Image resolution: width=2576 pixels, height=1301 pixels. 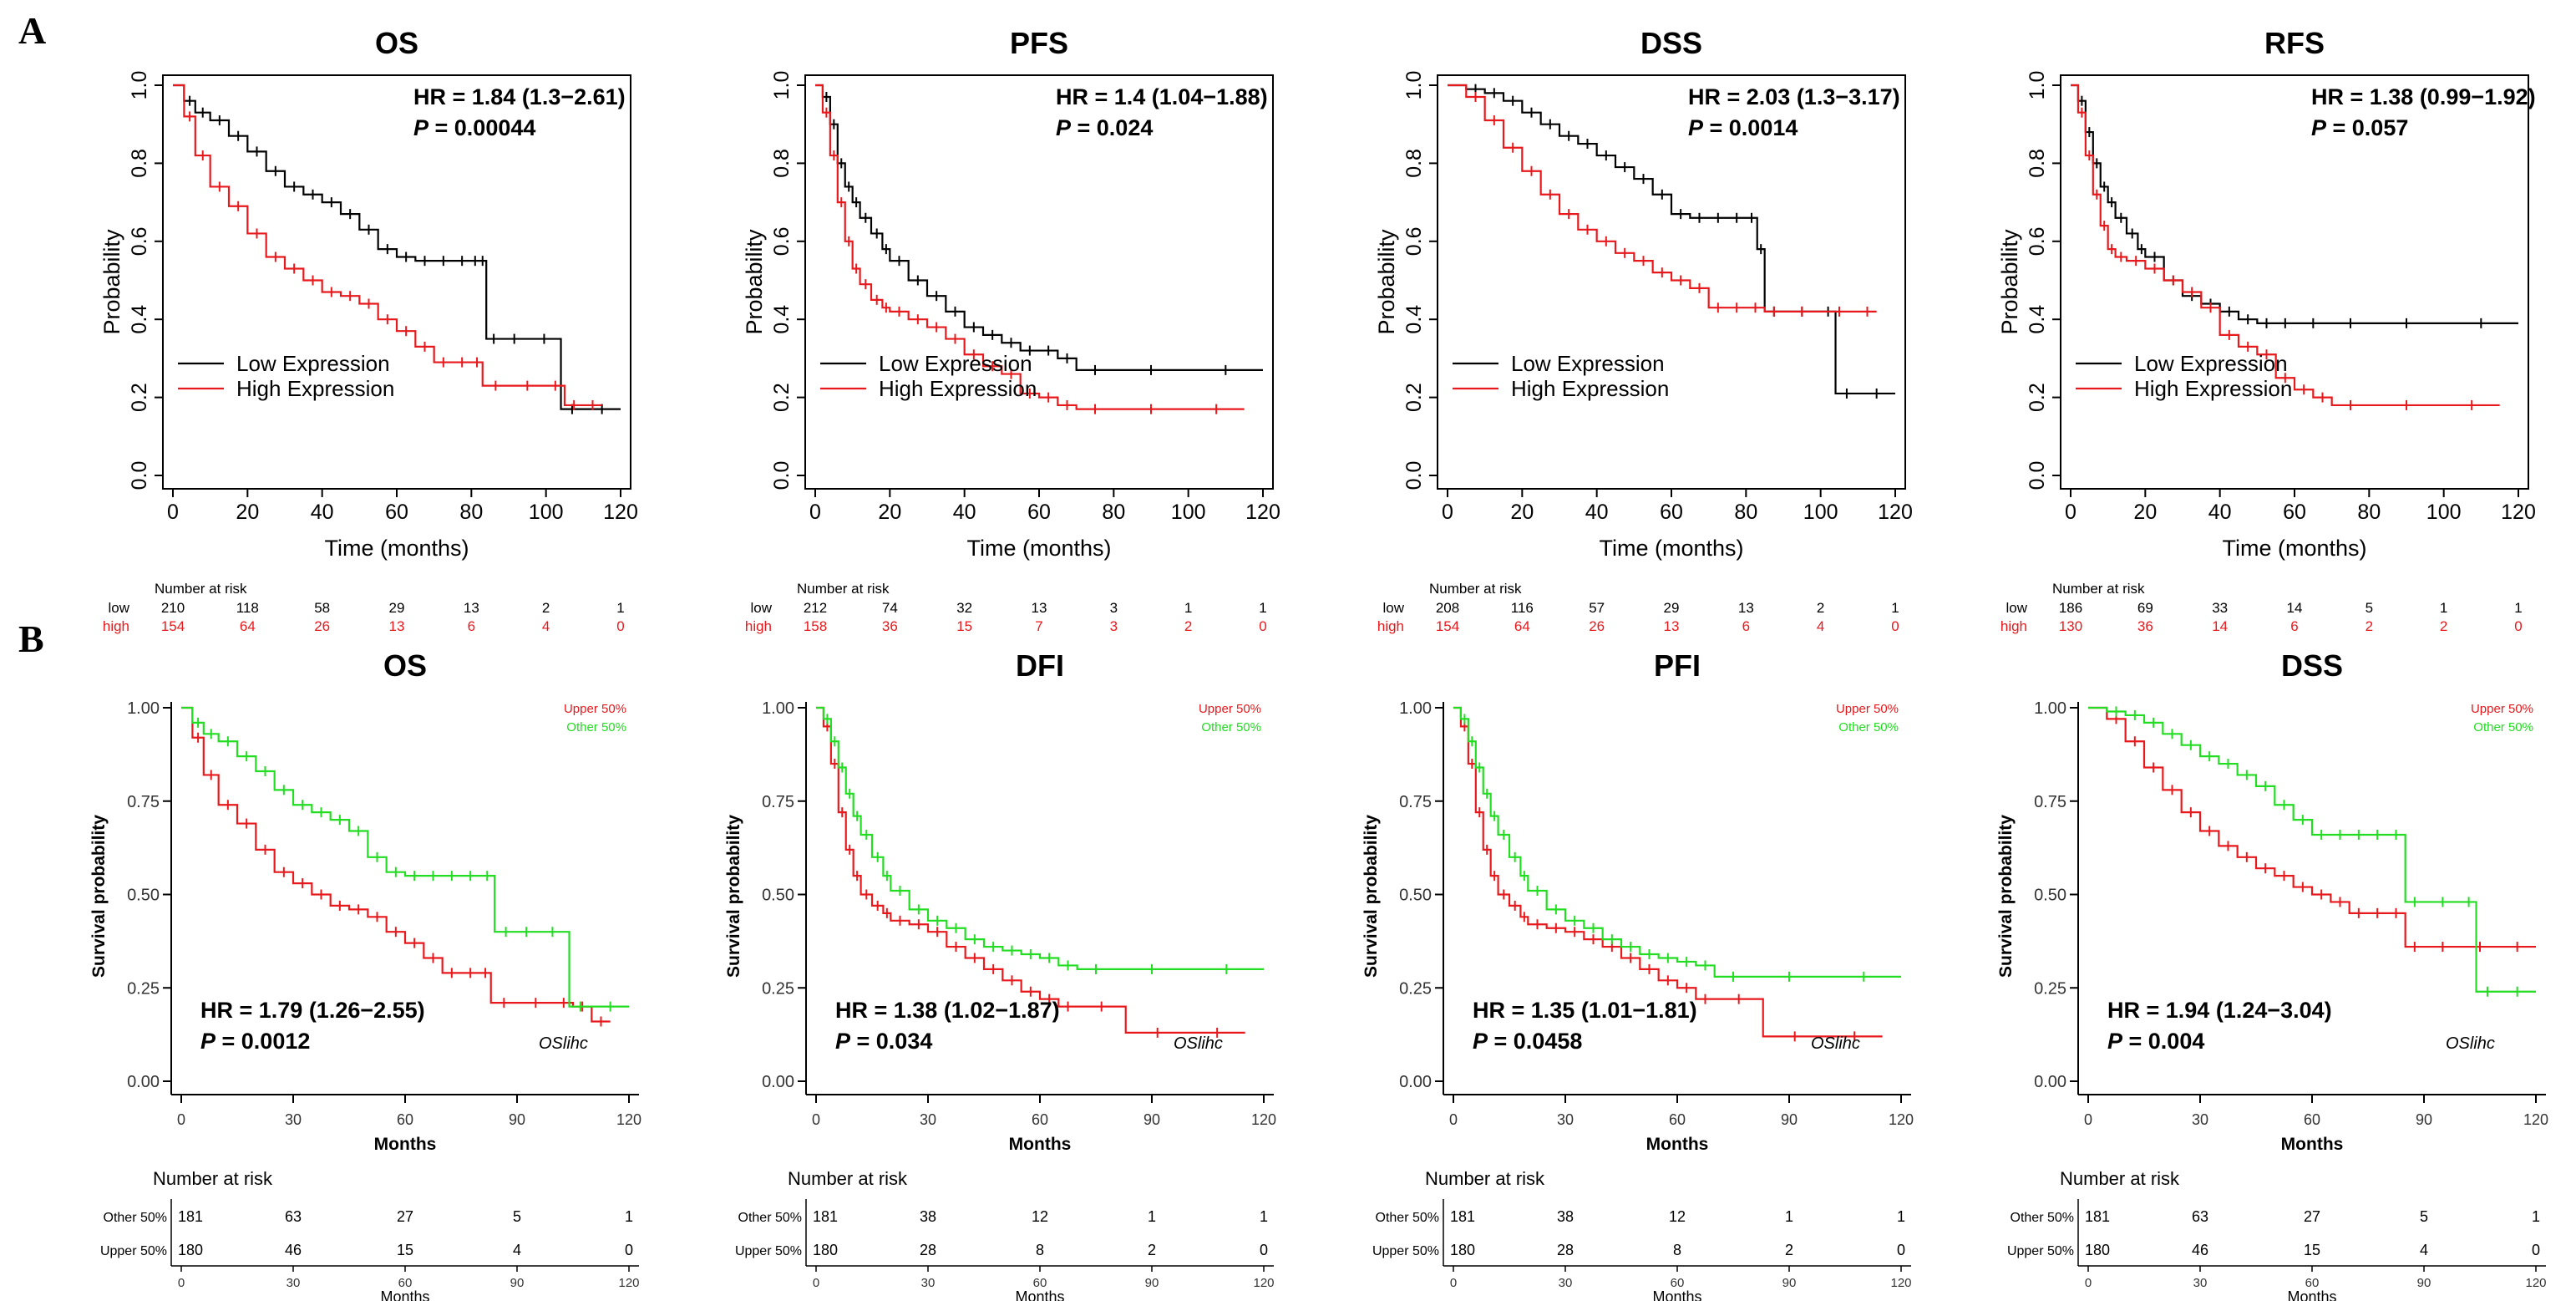 I want to click on x-tick-label: 0, so click(x=173, y=512).